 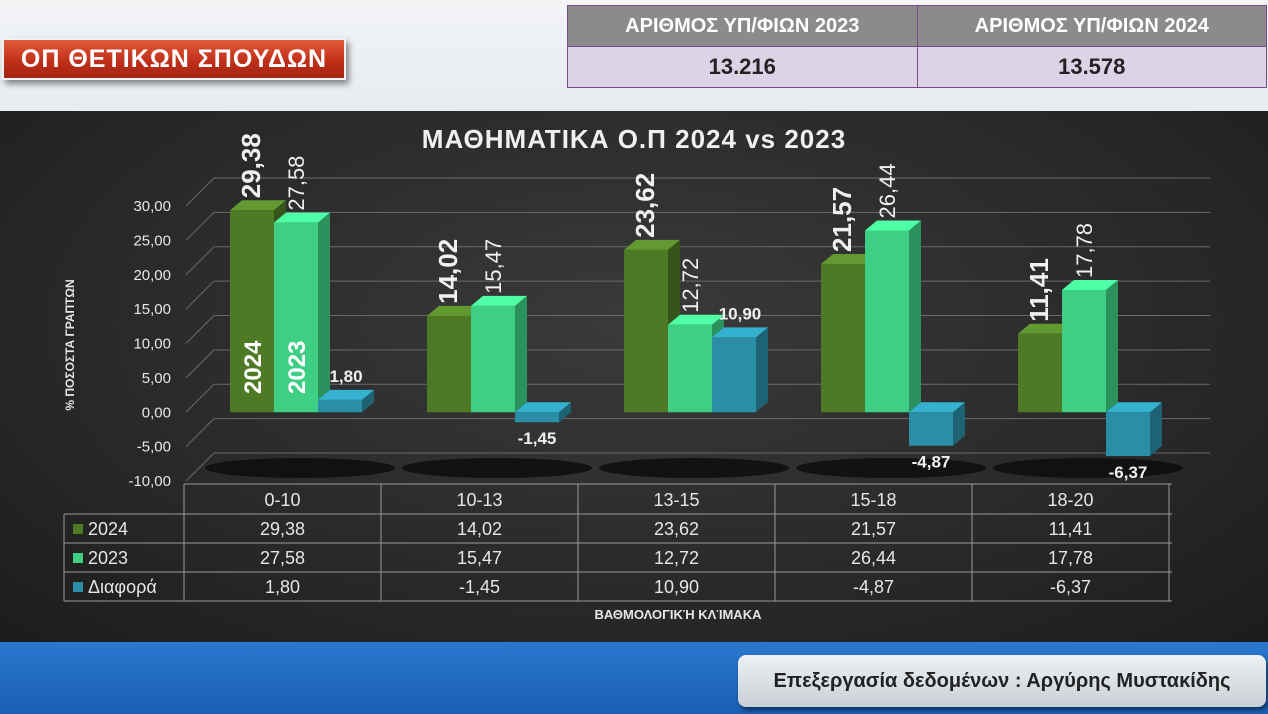 What do you see at coordinates (1084, 250) in the screenshot?
I see `data-label-2023: 17,78` at bounding box center [1084, 250].